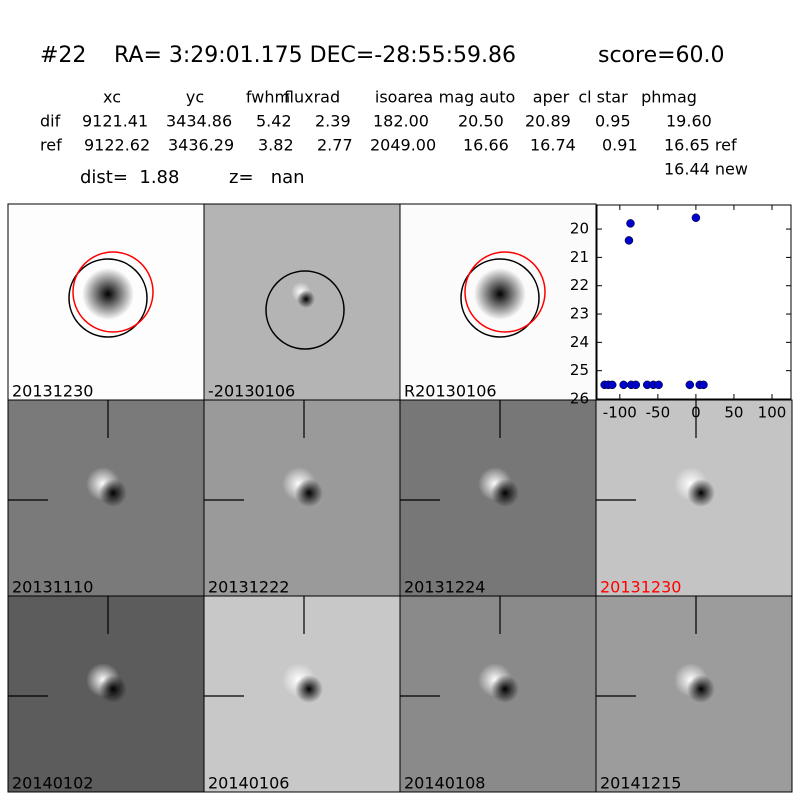  Describe the element at coordinates (477, 97) in the screenshot. I see `column-header: mag auto` at that location.